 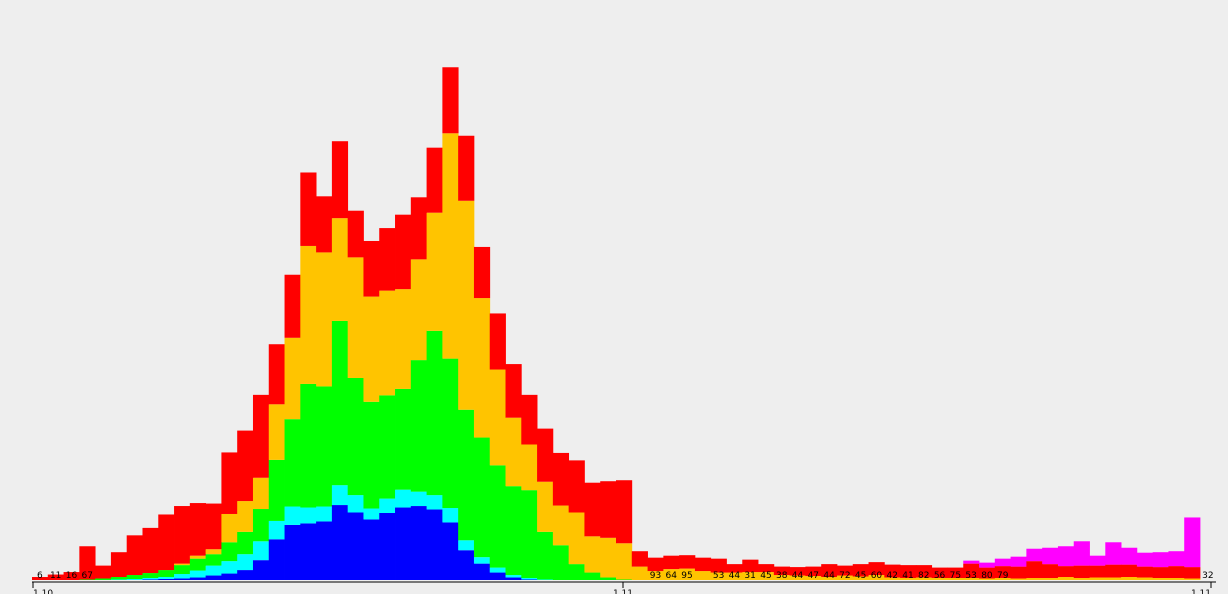 What do you see at coordinates (87, 576) in the screenshot?
I see `bin-count-label: 67` at bounding box center [87, 576].